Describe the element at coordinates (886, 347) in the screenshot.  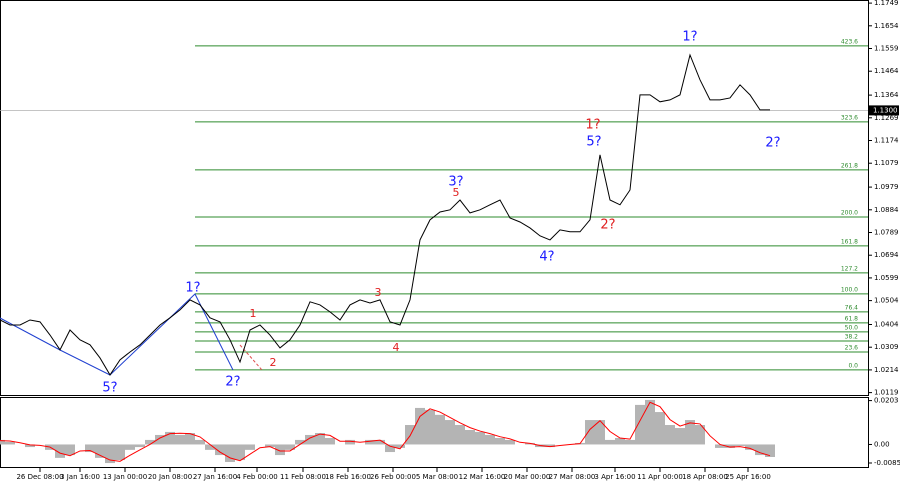
I see `y-tick-label: 1.0309` at that location.